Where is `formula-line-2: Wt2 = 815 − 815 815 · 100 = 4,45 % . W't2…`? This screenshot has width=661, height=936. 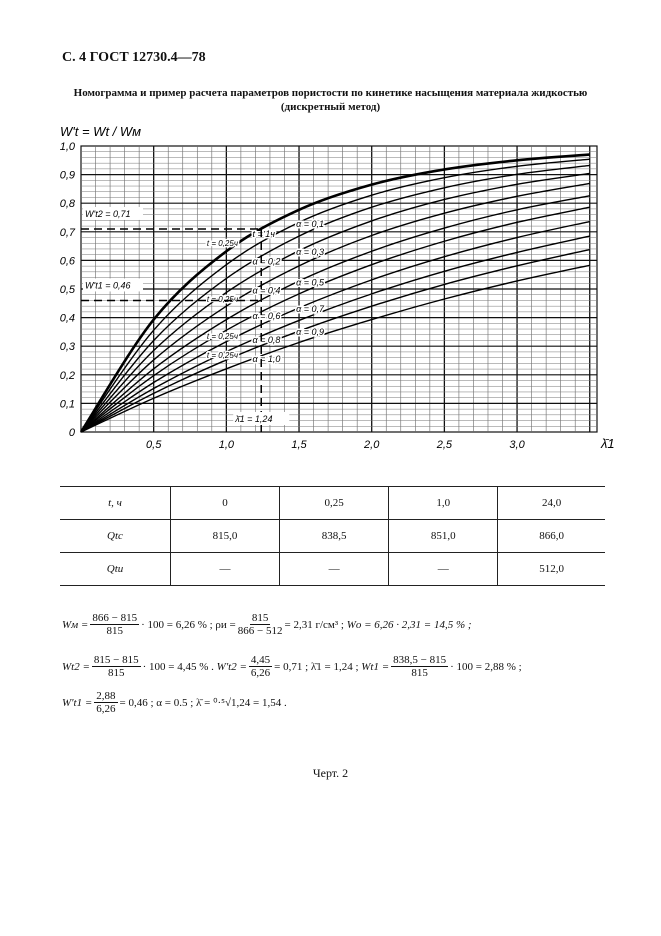
formula-line-2: Wt2 = 815 − 815 815 · 100 = 4,45 % . W't2… is located at coordinates (292, 666).